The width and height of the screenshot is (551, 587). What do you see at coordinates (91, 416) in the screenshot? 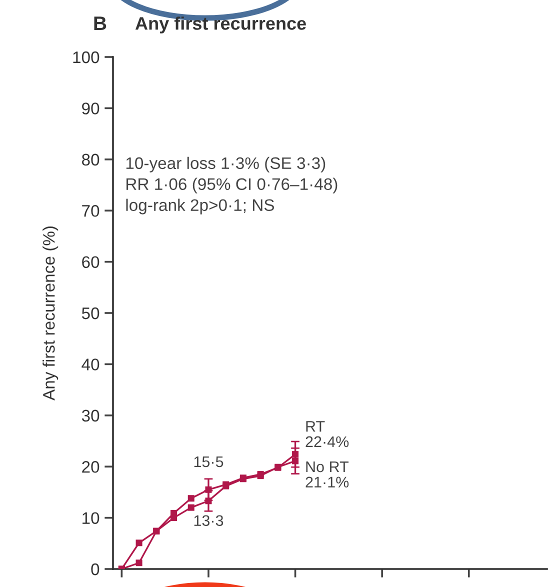
I see `y-tick-label: 30` at bounding box center [91, 416].